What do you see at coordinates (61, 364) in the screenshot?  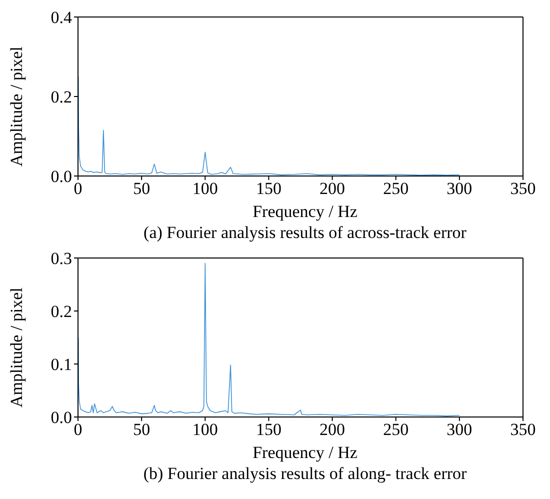 I see `y-tick-label: 0.1` at bounding box center [61, 364].